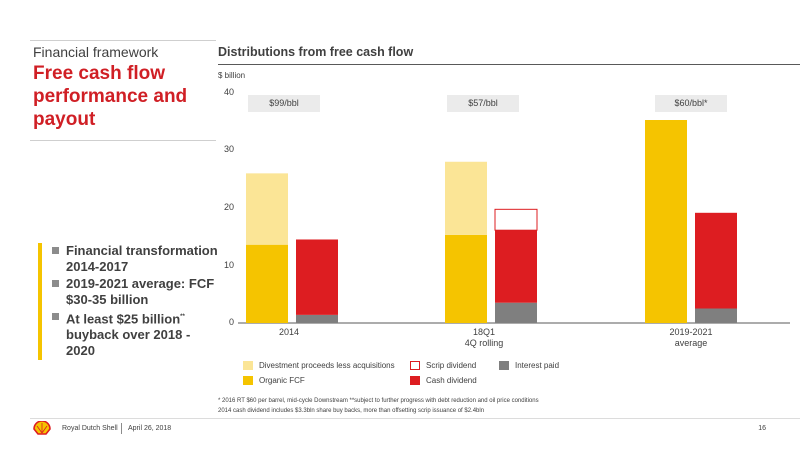 The width and height of the screenshot is (800, 450). What do you see at coordinates (121, 428) in the screenshot?
I see `footer-divider` at bounding box center [121, 428].